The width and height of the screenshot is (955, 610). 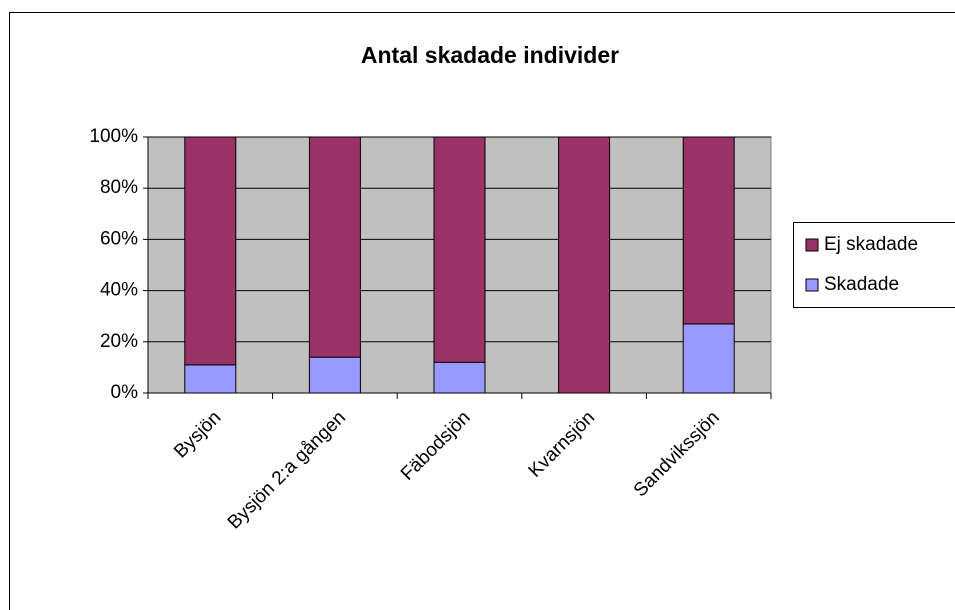 What do you see at coordinates (490, 55) in the screenshot?
I see `chart-title: Antal skadade individer` at bounding box center [490, 55].